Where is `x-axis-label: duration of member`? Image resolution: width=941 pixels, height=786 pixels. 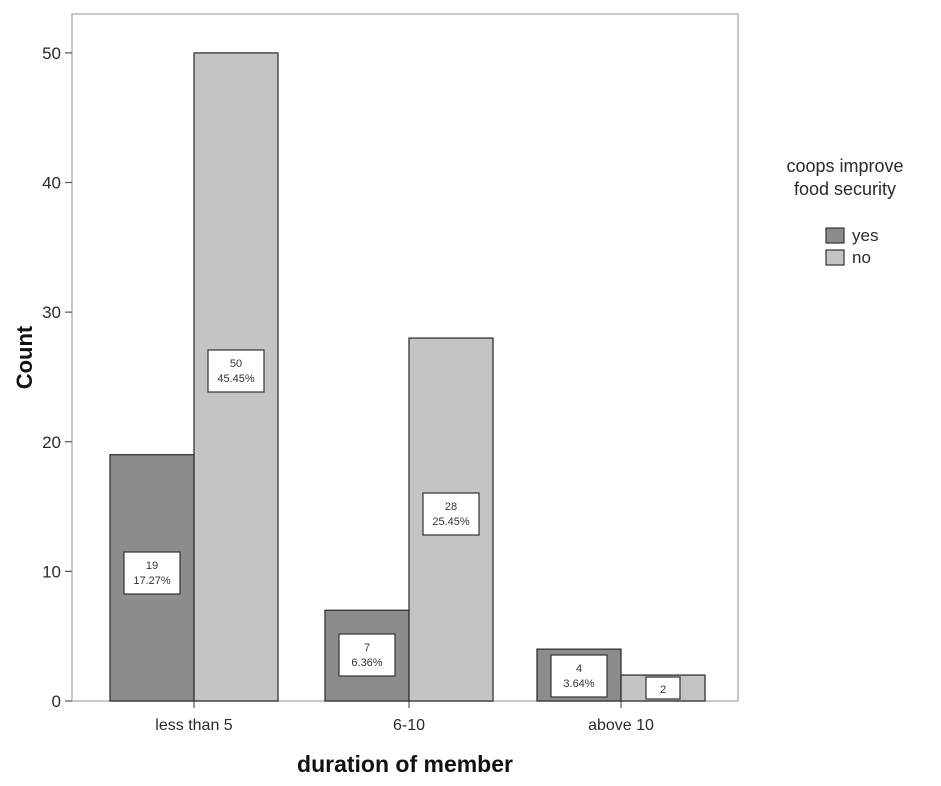 x-axis-label: duration of member is located at coordinates (405, 764).